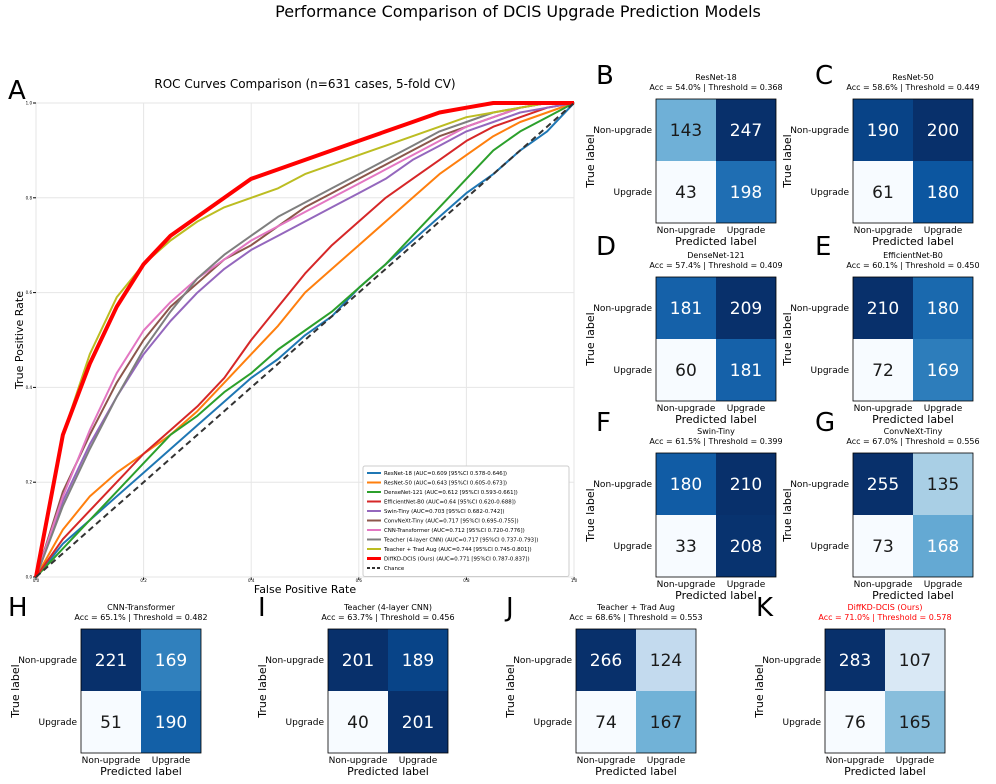 This screenshot has height=784, width=996. I want to click on cm-cell-value: 169, so click(171, 661).